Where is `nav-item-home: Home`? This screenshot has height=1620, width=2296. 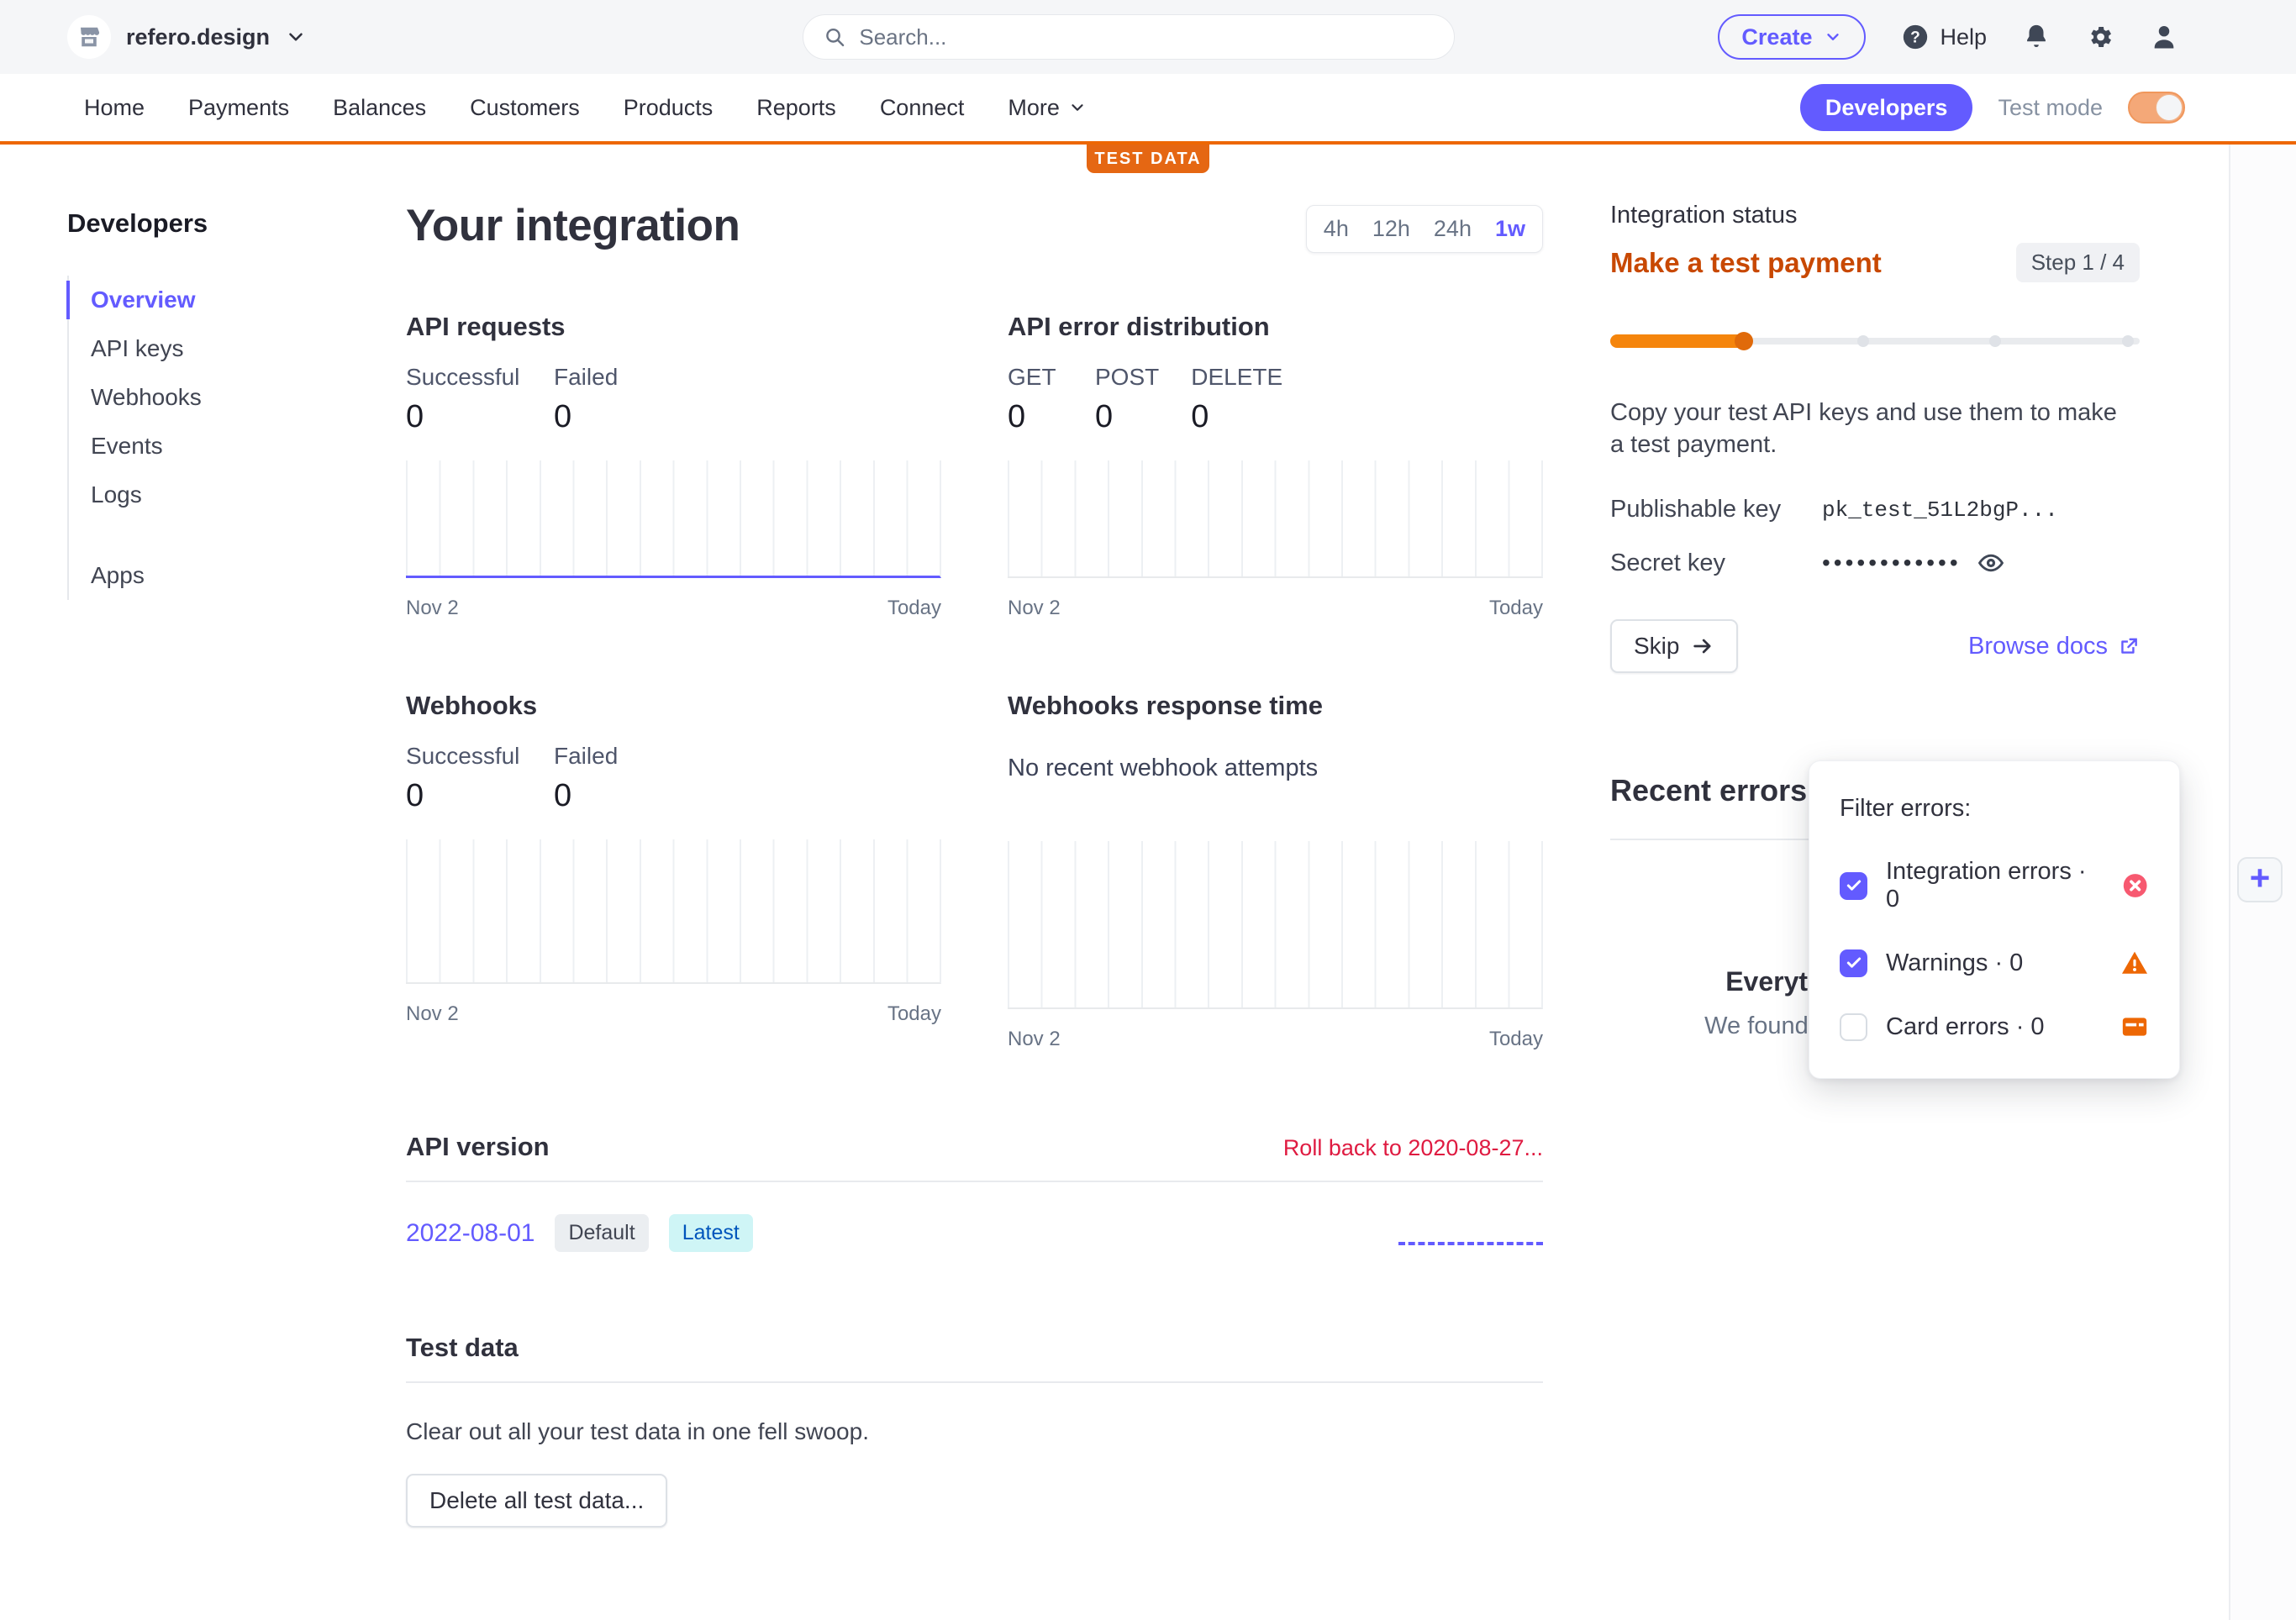
nav-item-home: Home is located at coordinates (114, 107).